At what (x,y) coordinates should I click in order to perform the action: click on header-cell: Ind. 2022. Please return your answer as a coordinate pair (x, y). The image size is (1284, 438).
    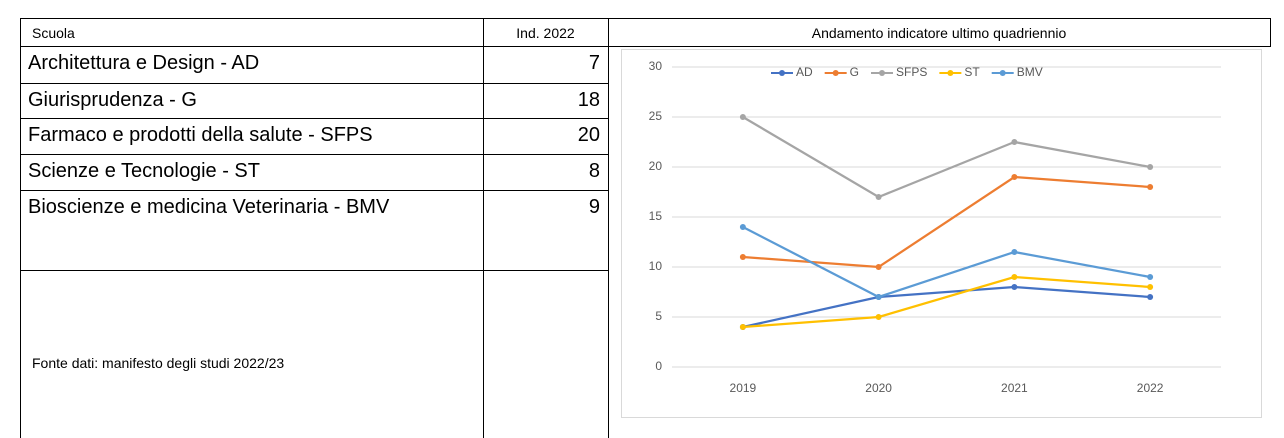
    Looking at the image, I should click on (545, 32).